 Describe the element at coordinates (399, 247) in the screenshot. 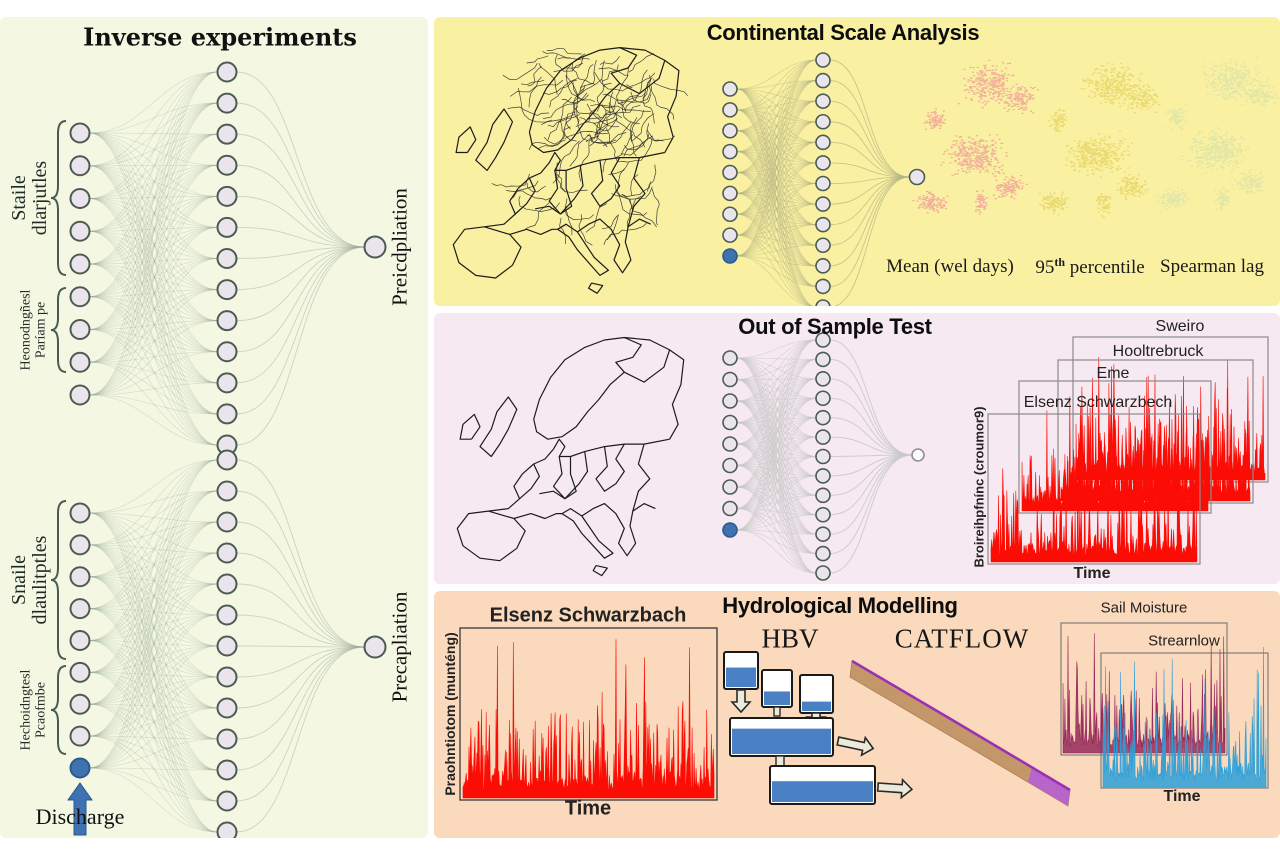

I see `precipitation-output-label-top: Preicdpliation` at that location.